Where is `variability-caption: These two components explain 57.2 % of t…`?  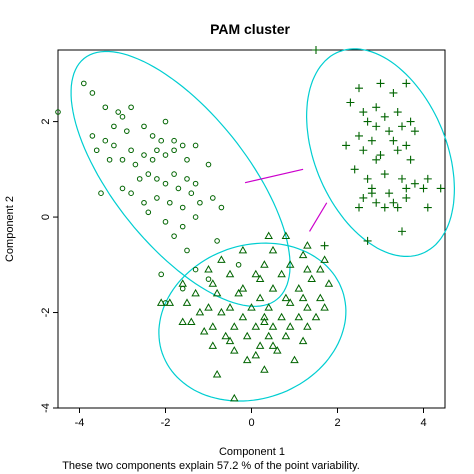
variability-caption: These two components explain 57.2 % of t… is located at coordinates (211, 466).